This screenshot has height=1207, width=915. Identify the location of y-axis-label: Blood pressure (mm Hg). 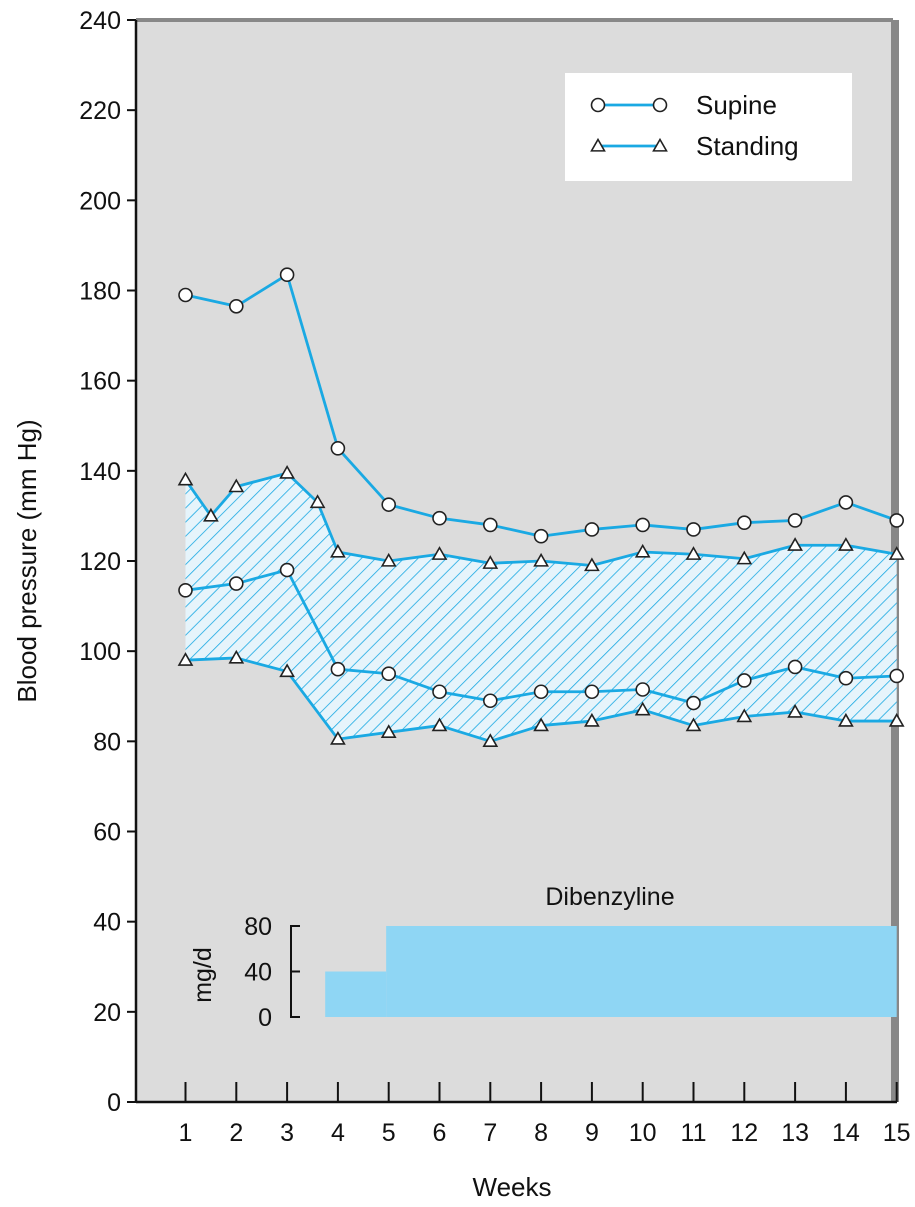
(27, 560).